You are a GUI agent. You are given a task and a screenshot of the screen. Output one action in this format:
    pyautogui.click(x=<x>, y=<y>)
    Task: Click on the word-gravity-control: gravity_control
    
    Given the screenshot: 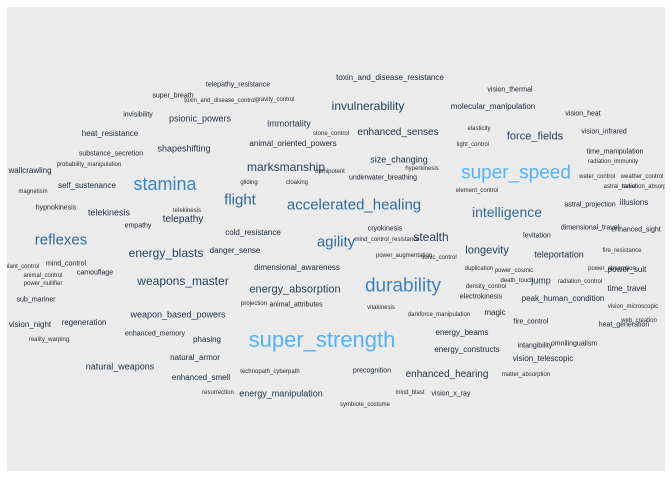 What is the action you would take?
    pyautogui.click(x=275, y=100)
    